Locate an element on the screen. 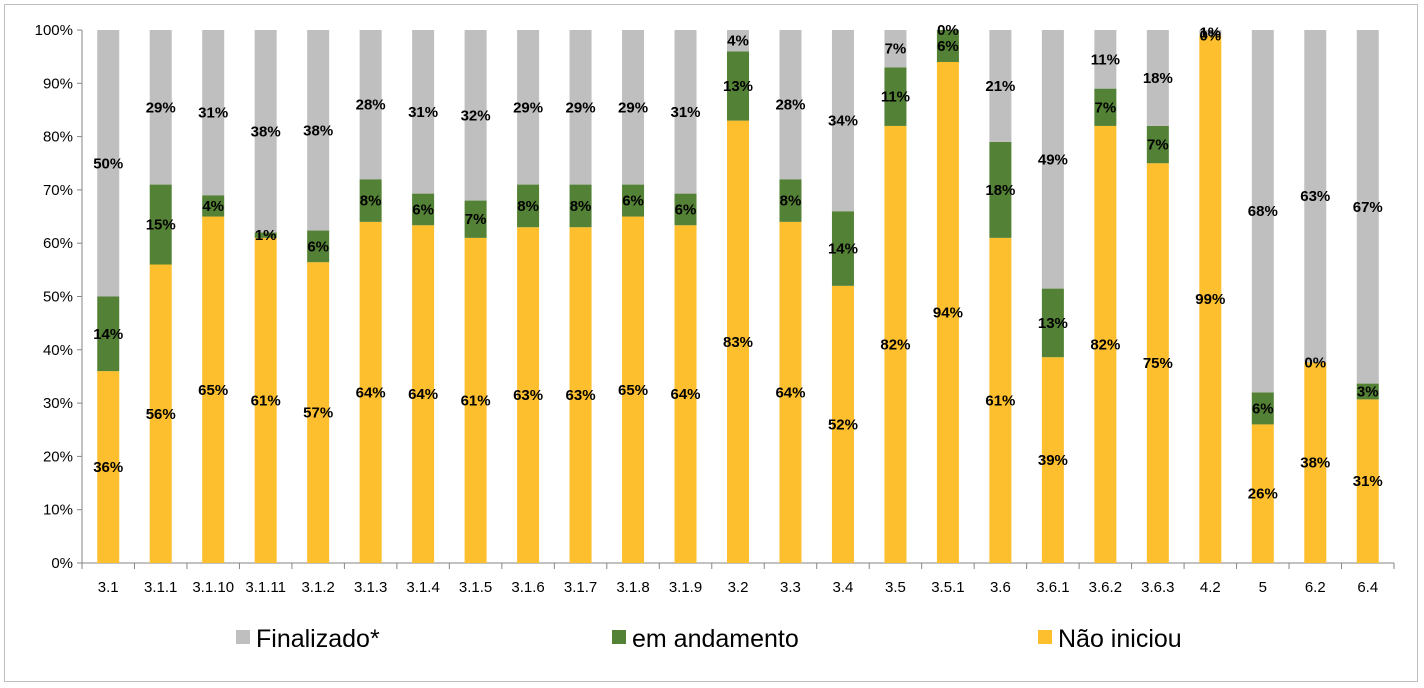 Image resolution: width=1424 pixels, height=688 pixels. legend: Finalizado* em andamento Não iniciou is located at coordinates (709, 639).